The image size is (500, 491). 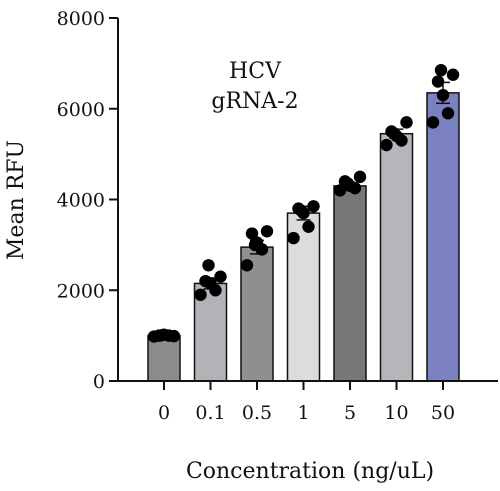 I want to click on x-axis: 0 0.1 0.5 1 5 10 50, so click(x=308, y=402).